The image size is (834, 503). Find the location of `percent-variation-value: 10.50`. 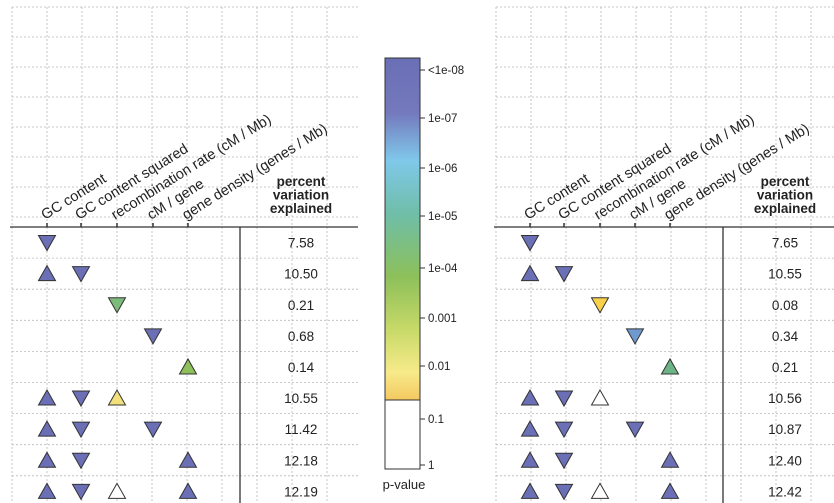

percent-variation-value: 10.50 is located at coordinates (301, 274).